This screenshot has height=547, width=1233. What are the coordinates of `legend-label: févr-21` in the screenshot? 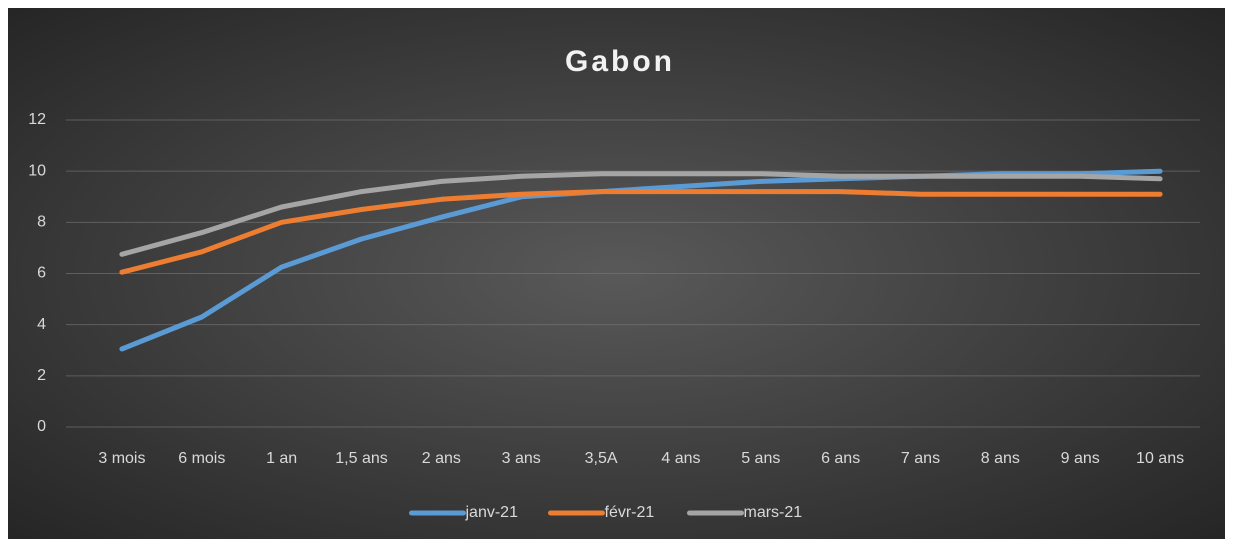 It's located at (630, 512).